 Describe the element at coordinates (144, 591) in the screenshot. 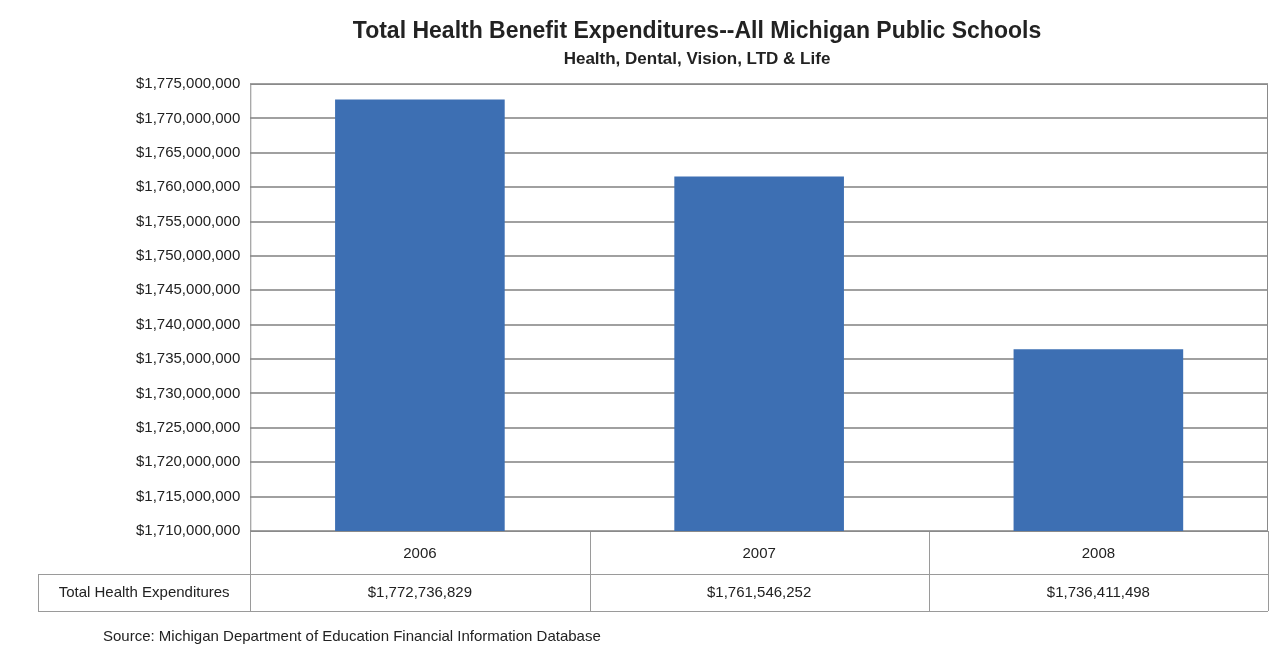

I see `text: Total Health Expenditures` at that location.